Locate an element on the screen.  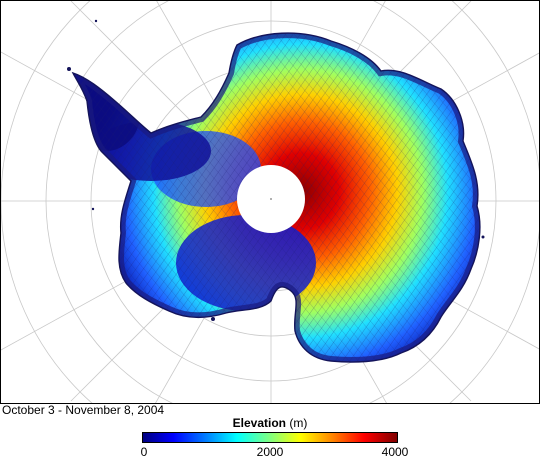
date-range-caption: October 3 - November 8, 2004 is located at coordinates (83, 410).